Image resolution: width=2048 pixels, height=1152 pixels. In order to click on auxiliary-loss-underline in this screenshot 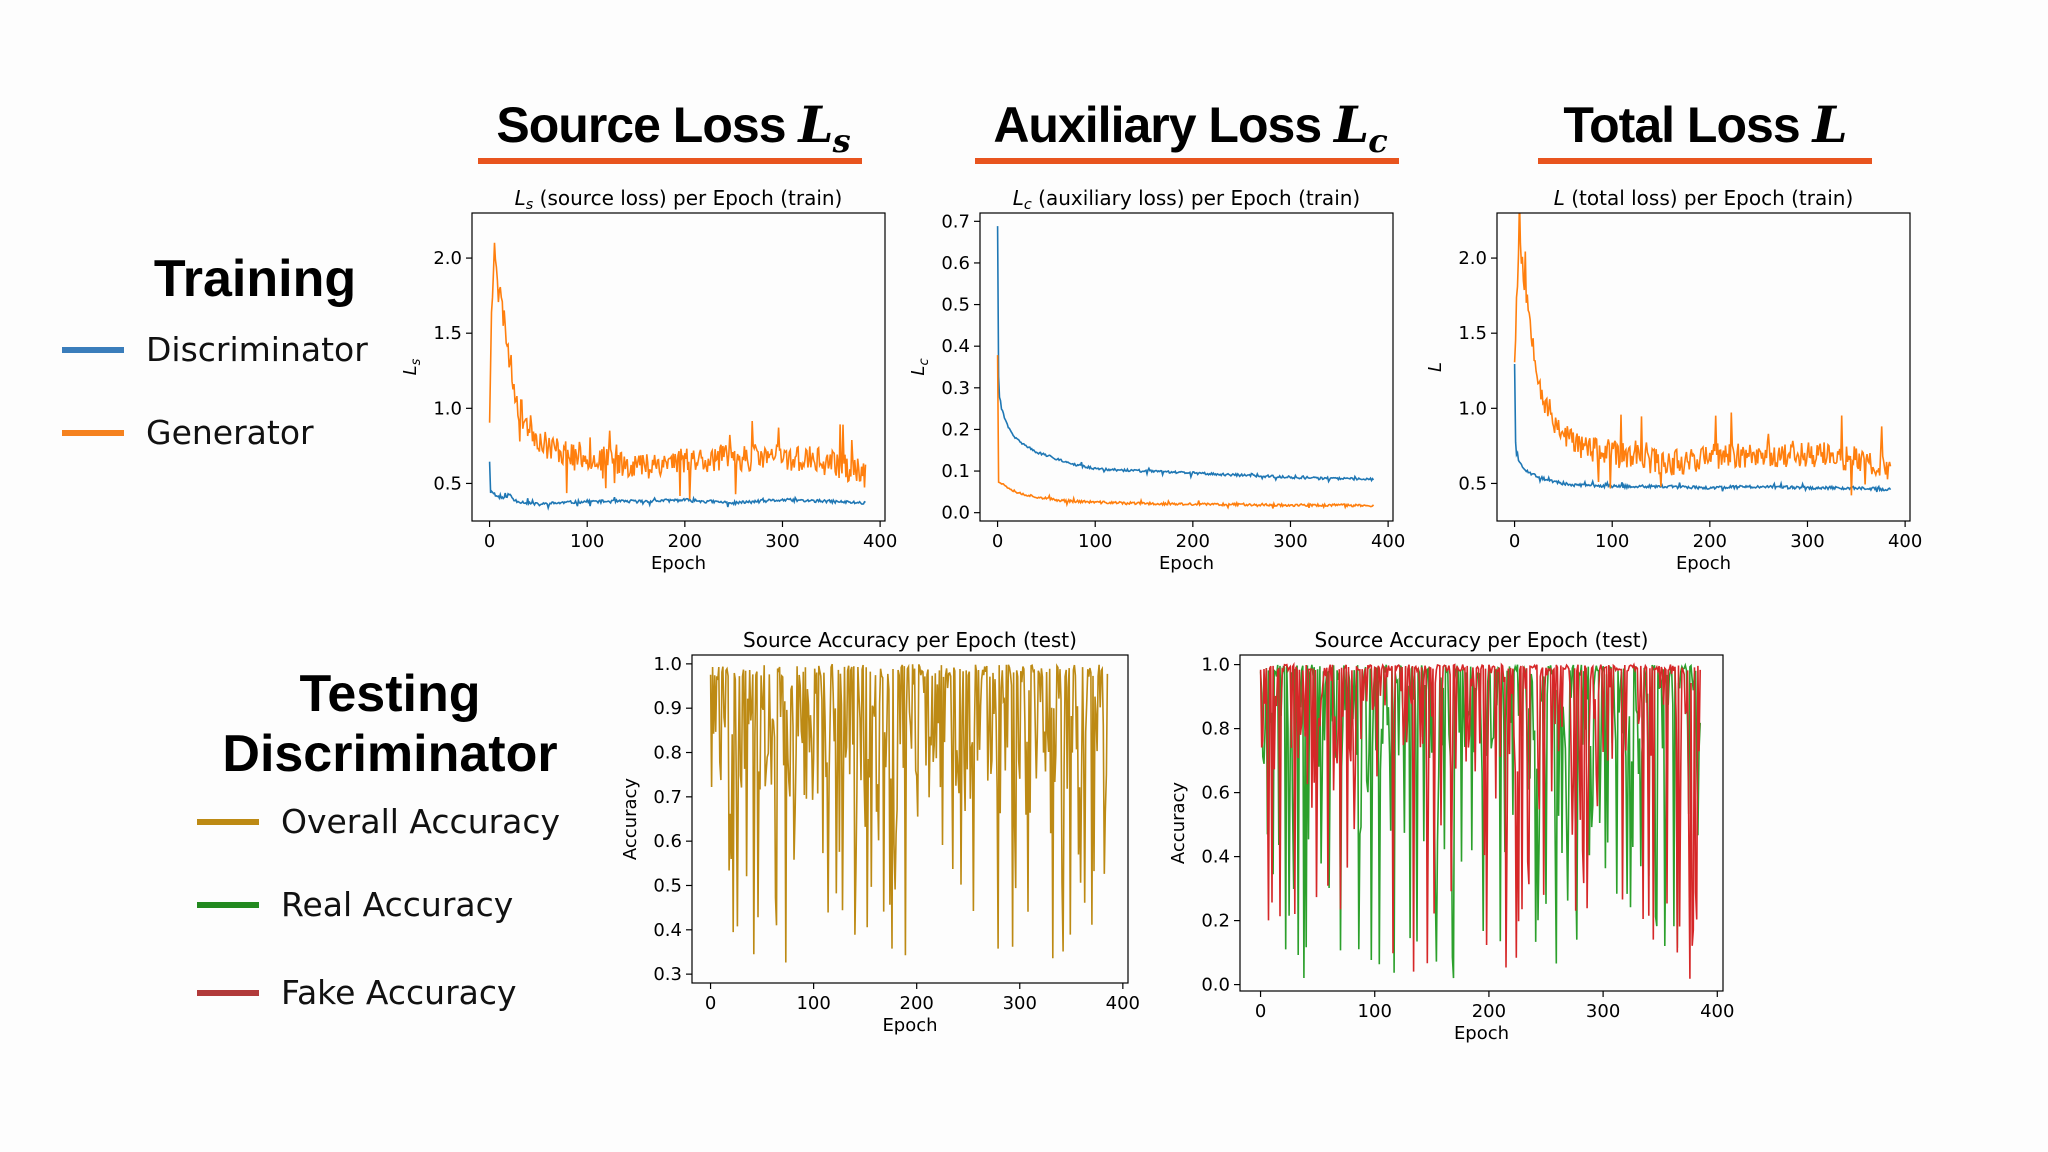, I will do `click(1187, 161)`.